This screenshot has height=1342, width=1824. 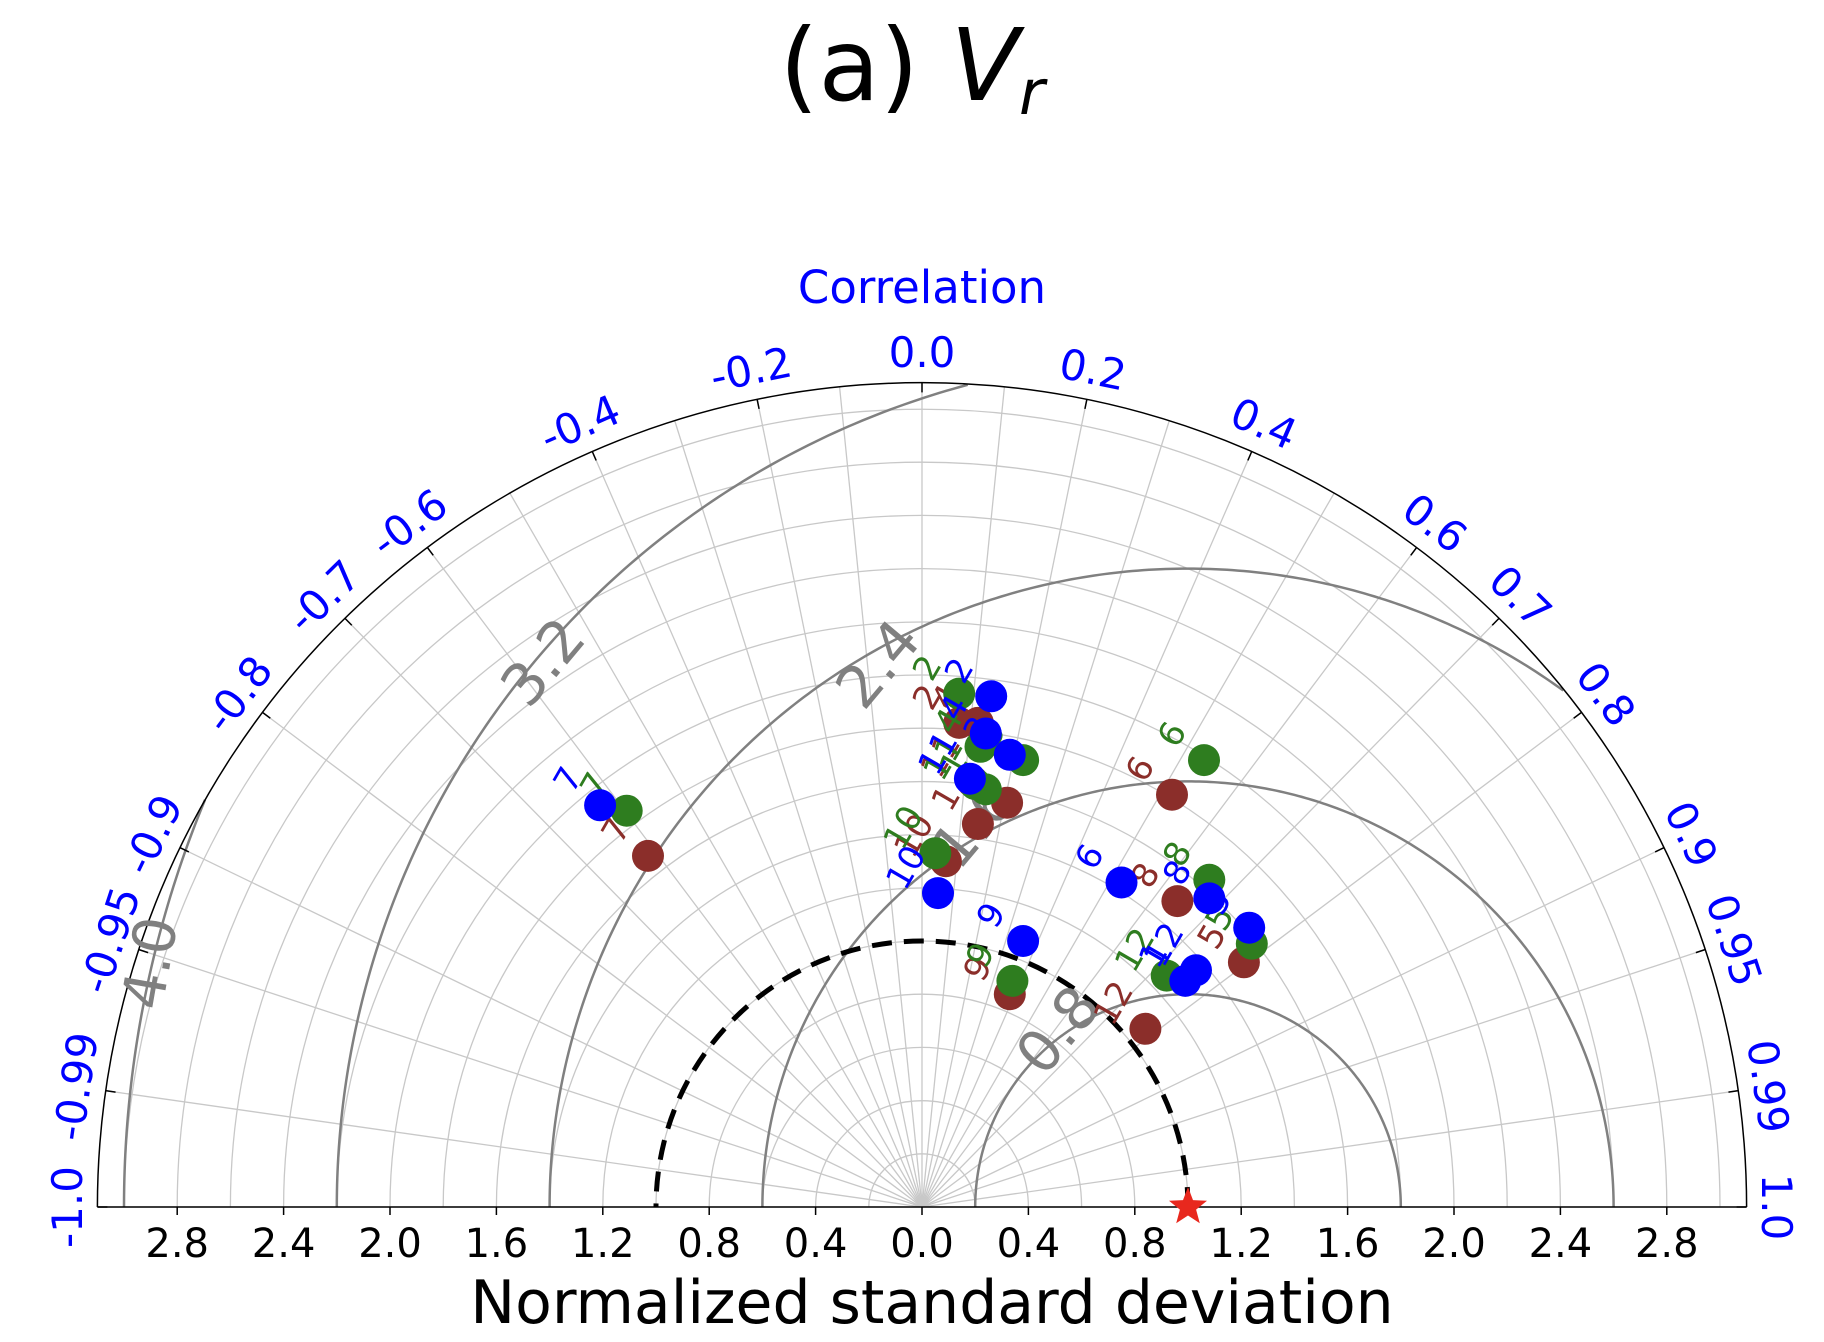 I want to click on correlation-tick-label: 0.99, so click(x=1768, y=1086).